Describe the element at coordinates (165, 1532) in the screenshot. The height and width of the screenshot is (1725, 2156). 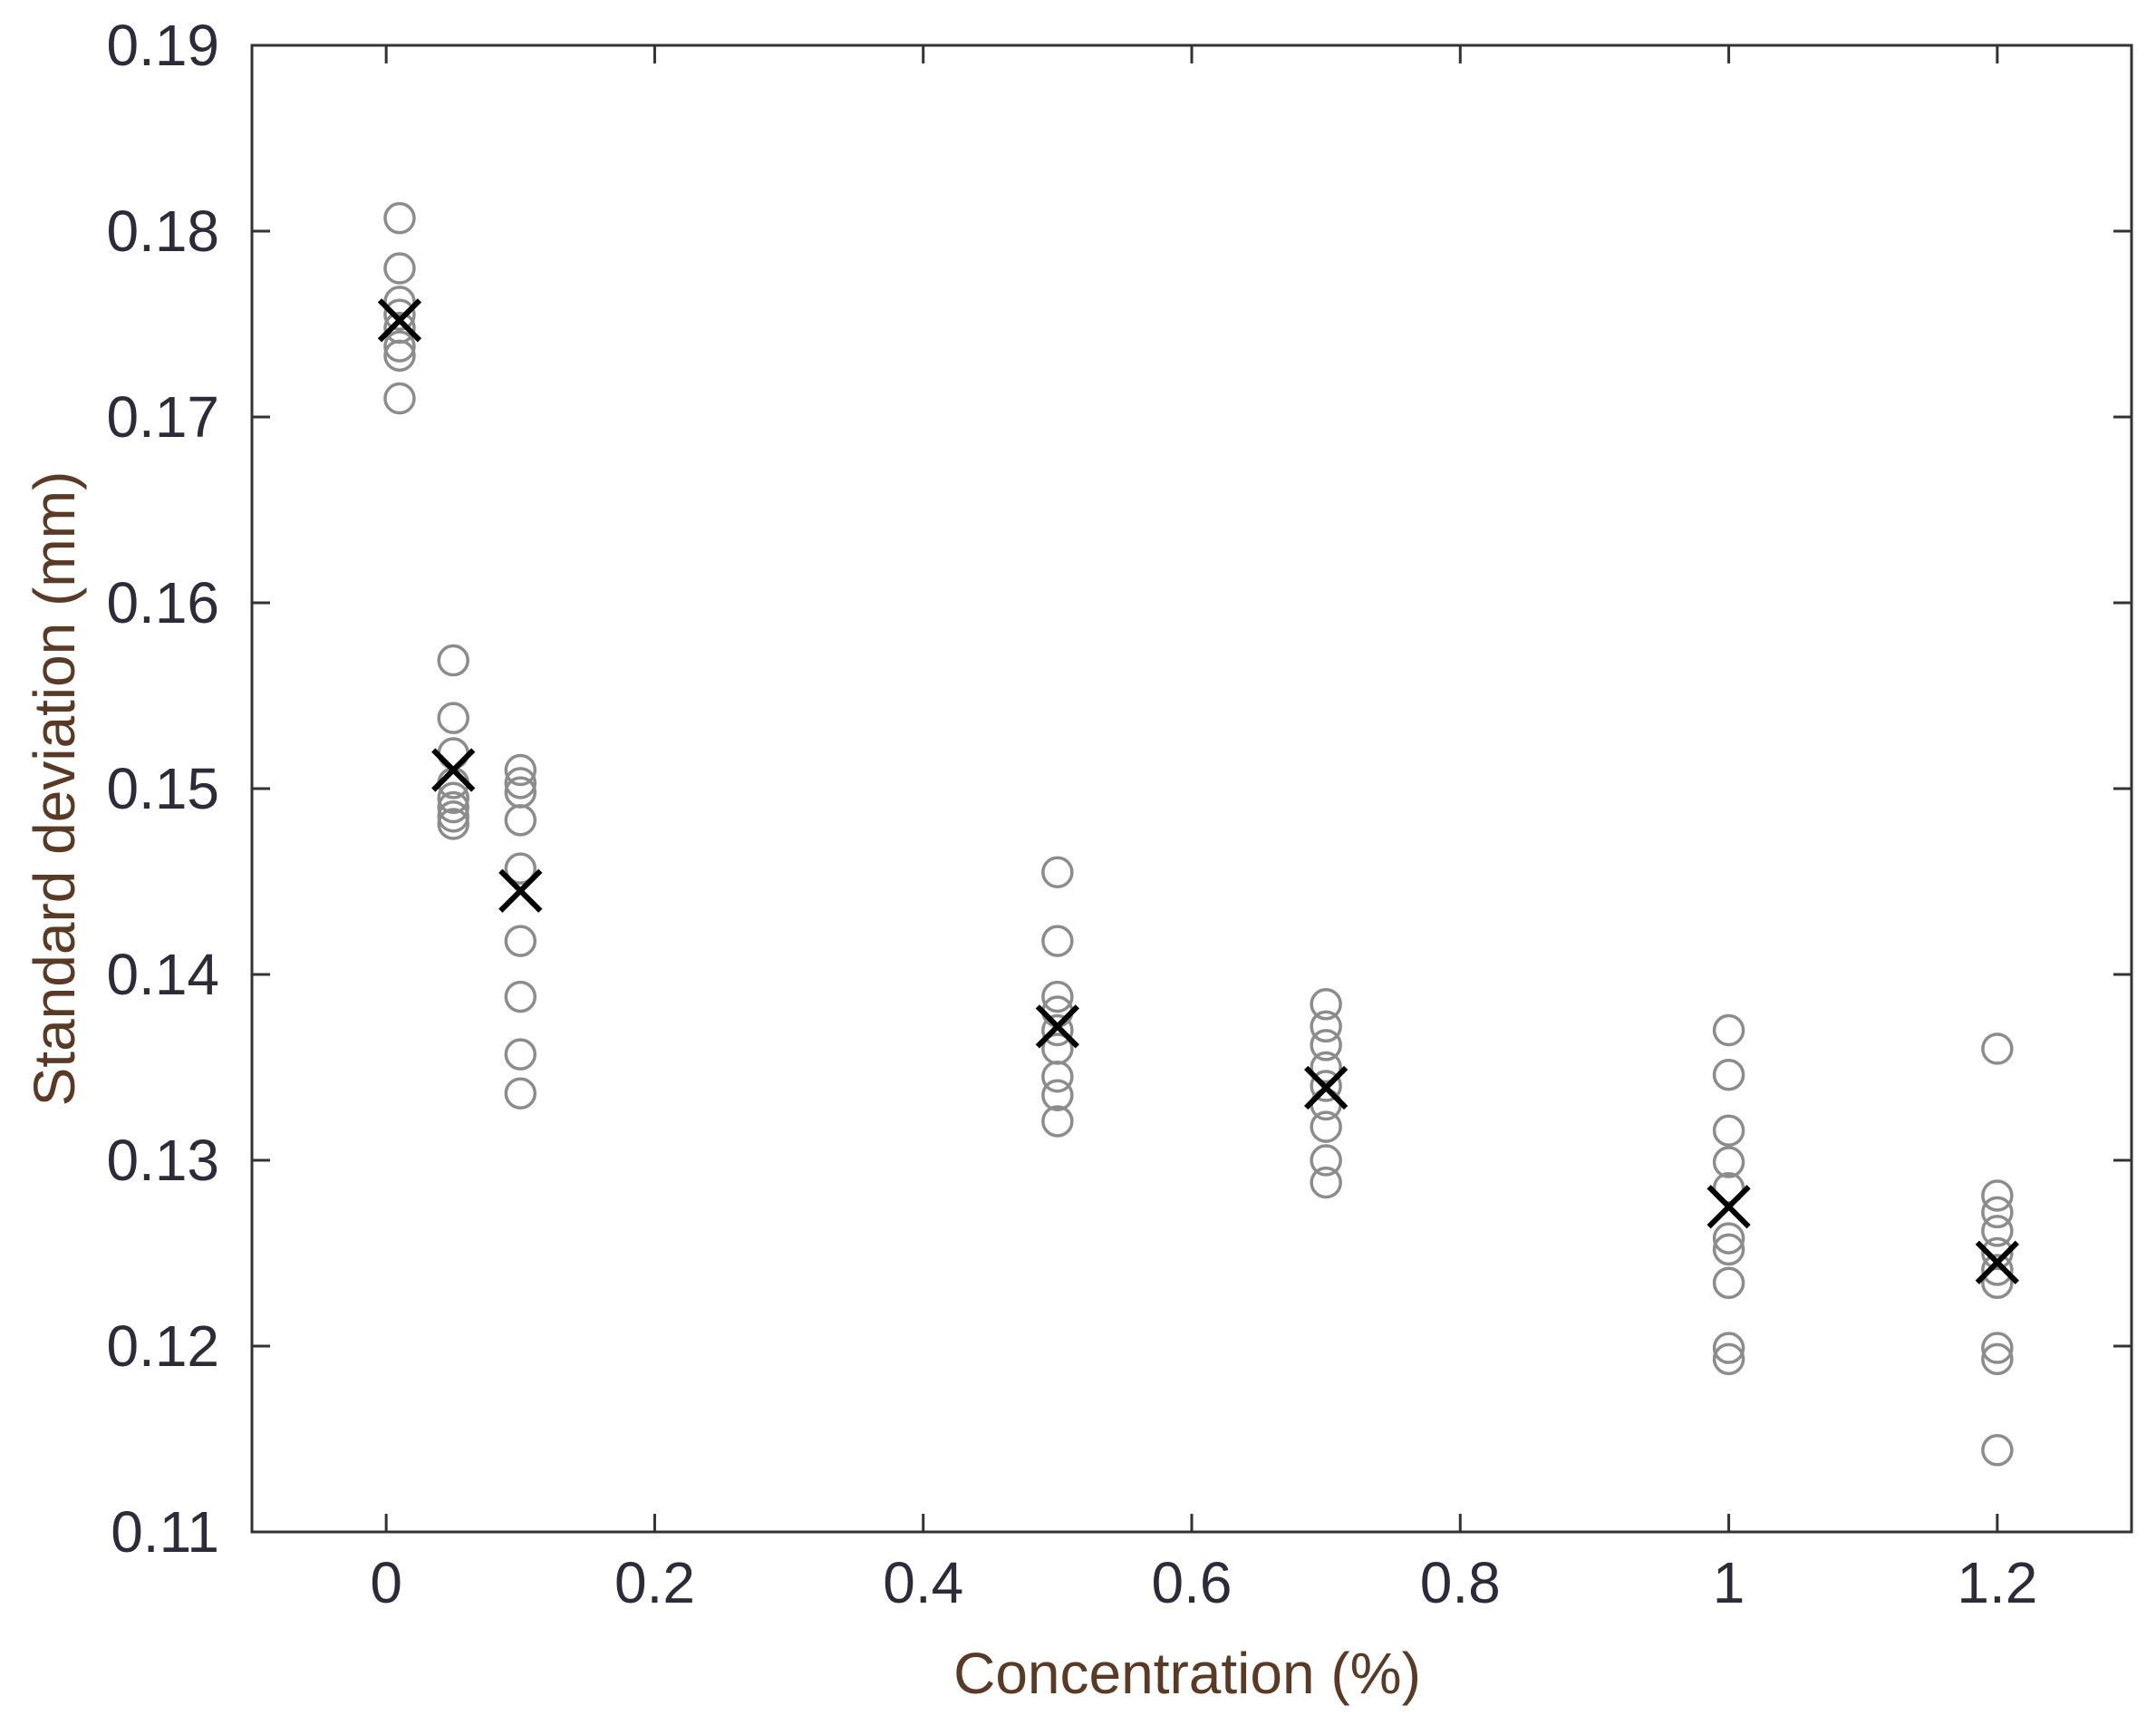
I see `y-tick-label: 0.11` at that location.